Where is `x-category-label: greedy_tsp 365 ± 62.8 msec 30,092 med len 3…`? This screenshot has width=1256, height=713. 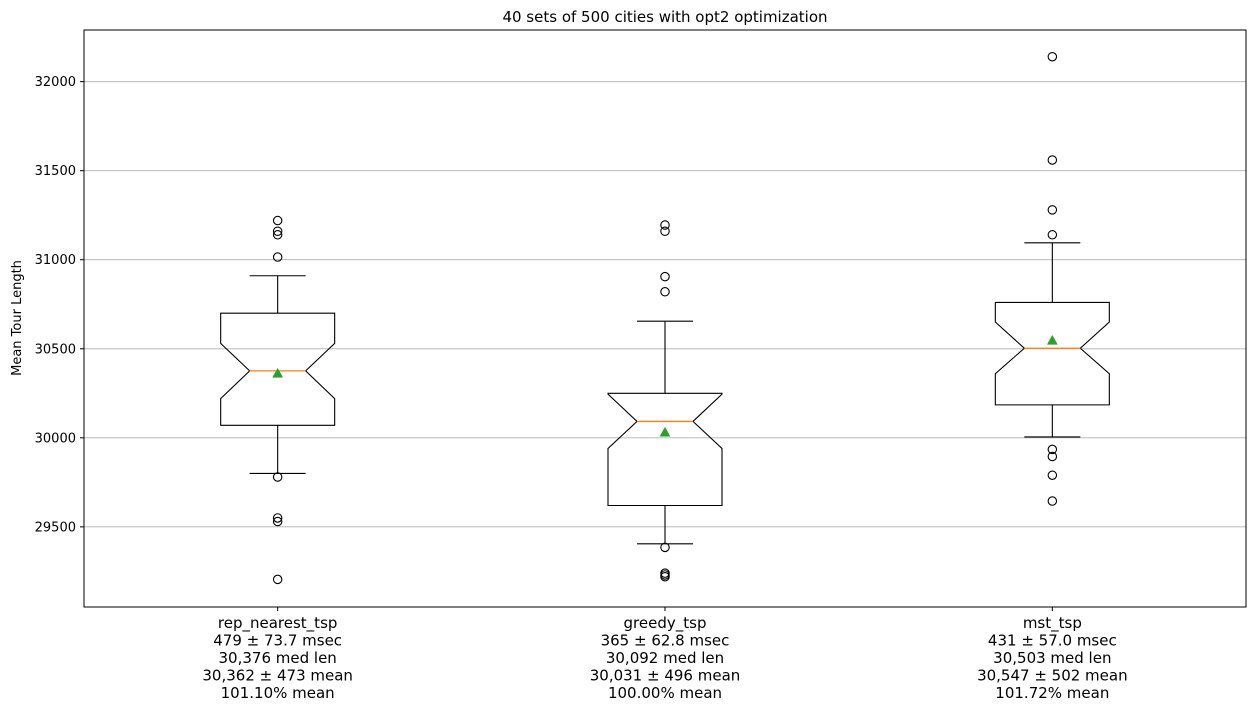 x-category-label: greedy_tsp 365 ± 62.8 msec 30,092 med len 3… is located at coordinates (665, 658).